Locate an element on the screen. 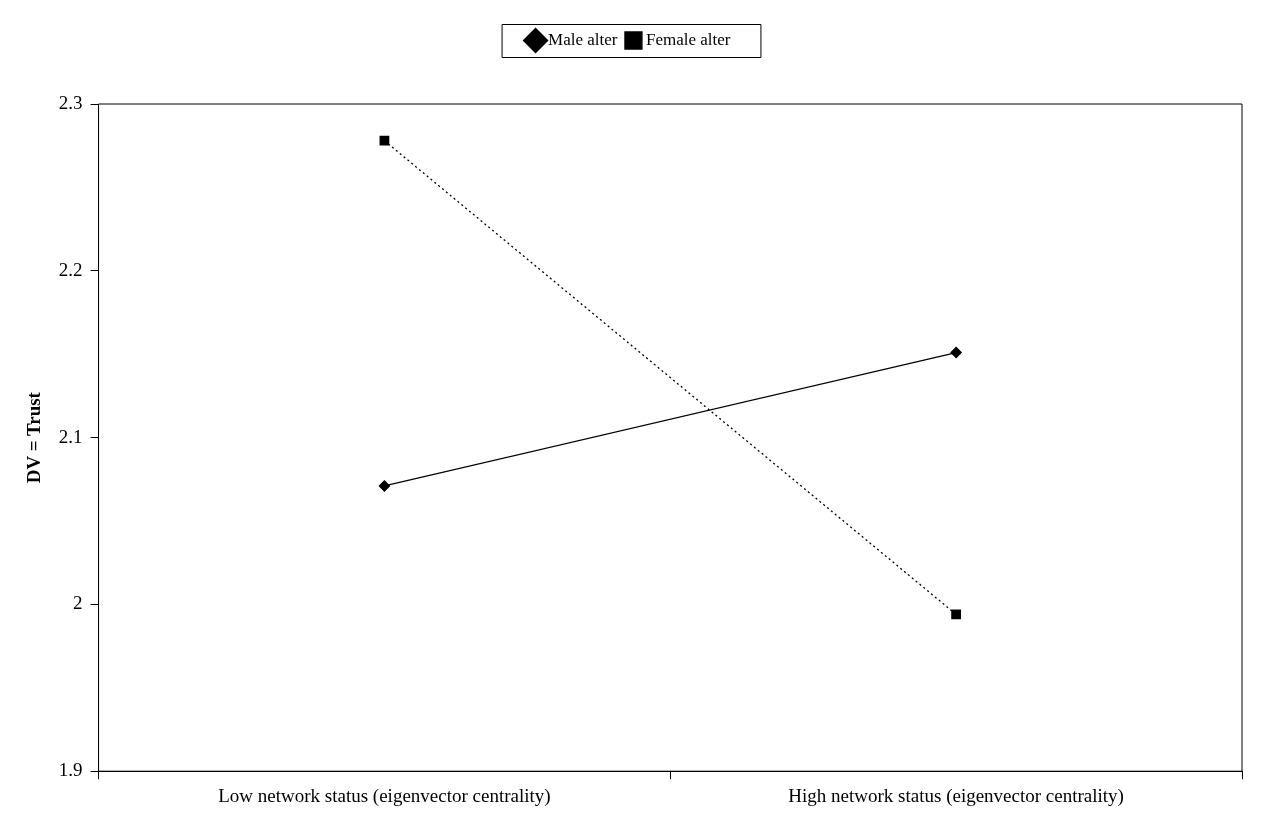 The width and height of the screenshot is (1262, 839). y-axis-title: DV = Trust is located at coordinates (34, 437).